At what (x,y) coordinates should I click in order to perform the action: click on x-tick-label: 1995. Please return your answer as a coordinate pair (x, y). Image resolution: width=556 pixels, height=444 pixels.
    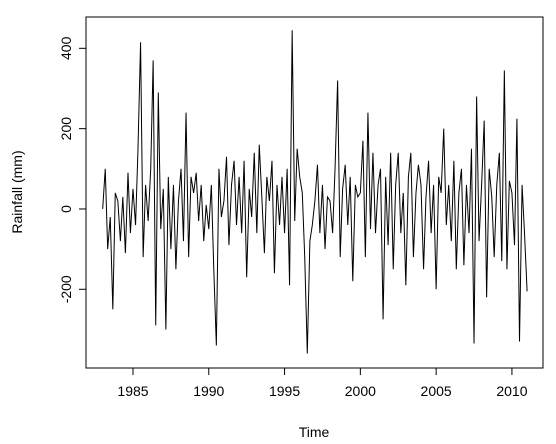
    Looking at the image, I should click on (284, 391).